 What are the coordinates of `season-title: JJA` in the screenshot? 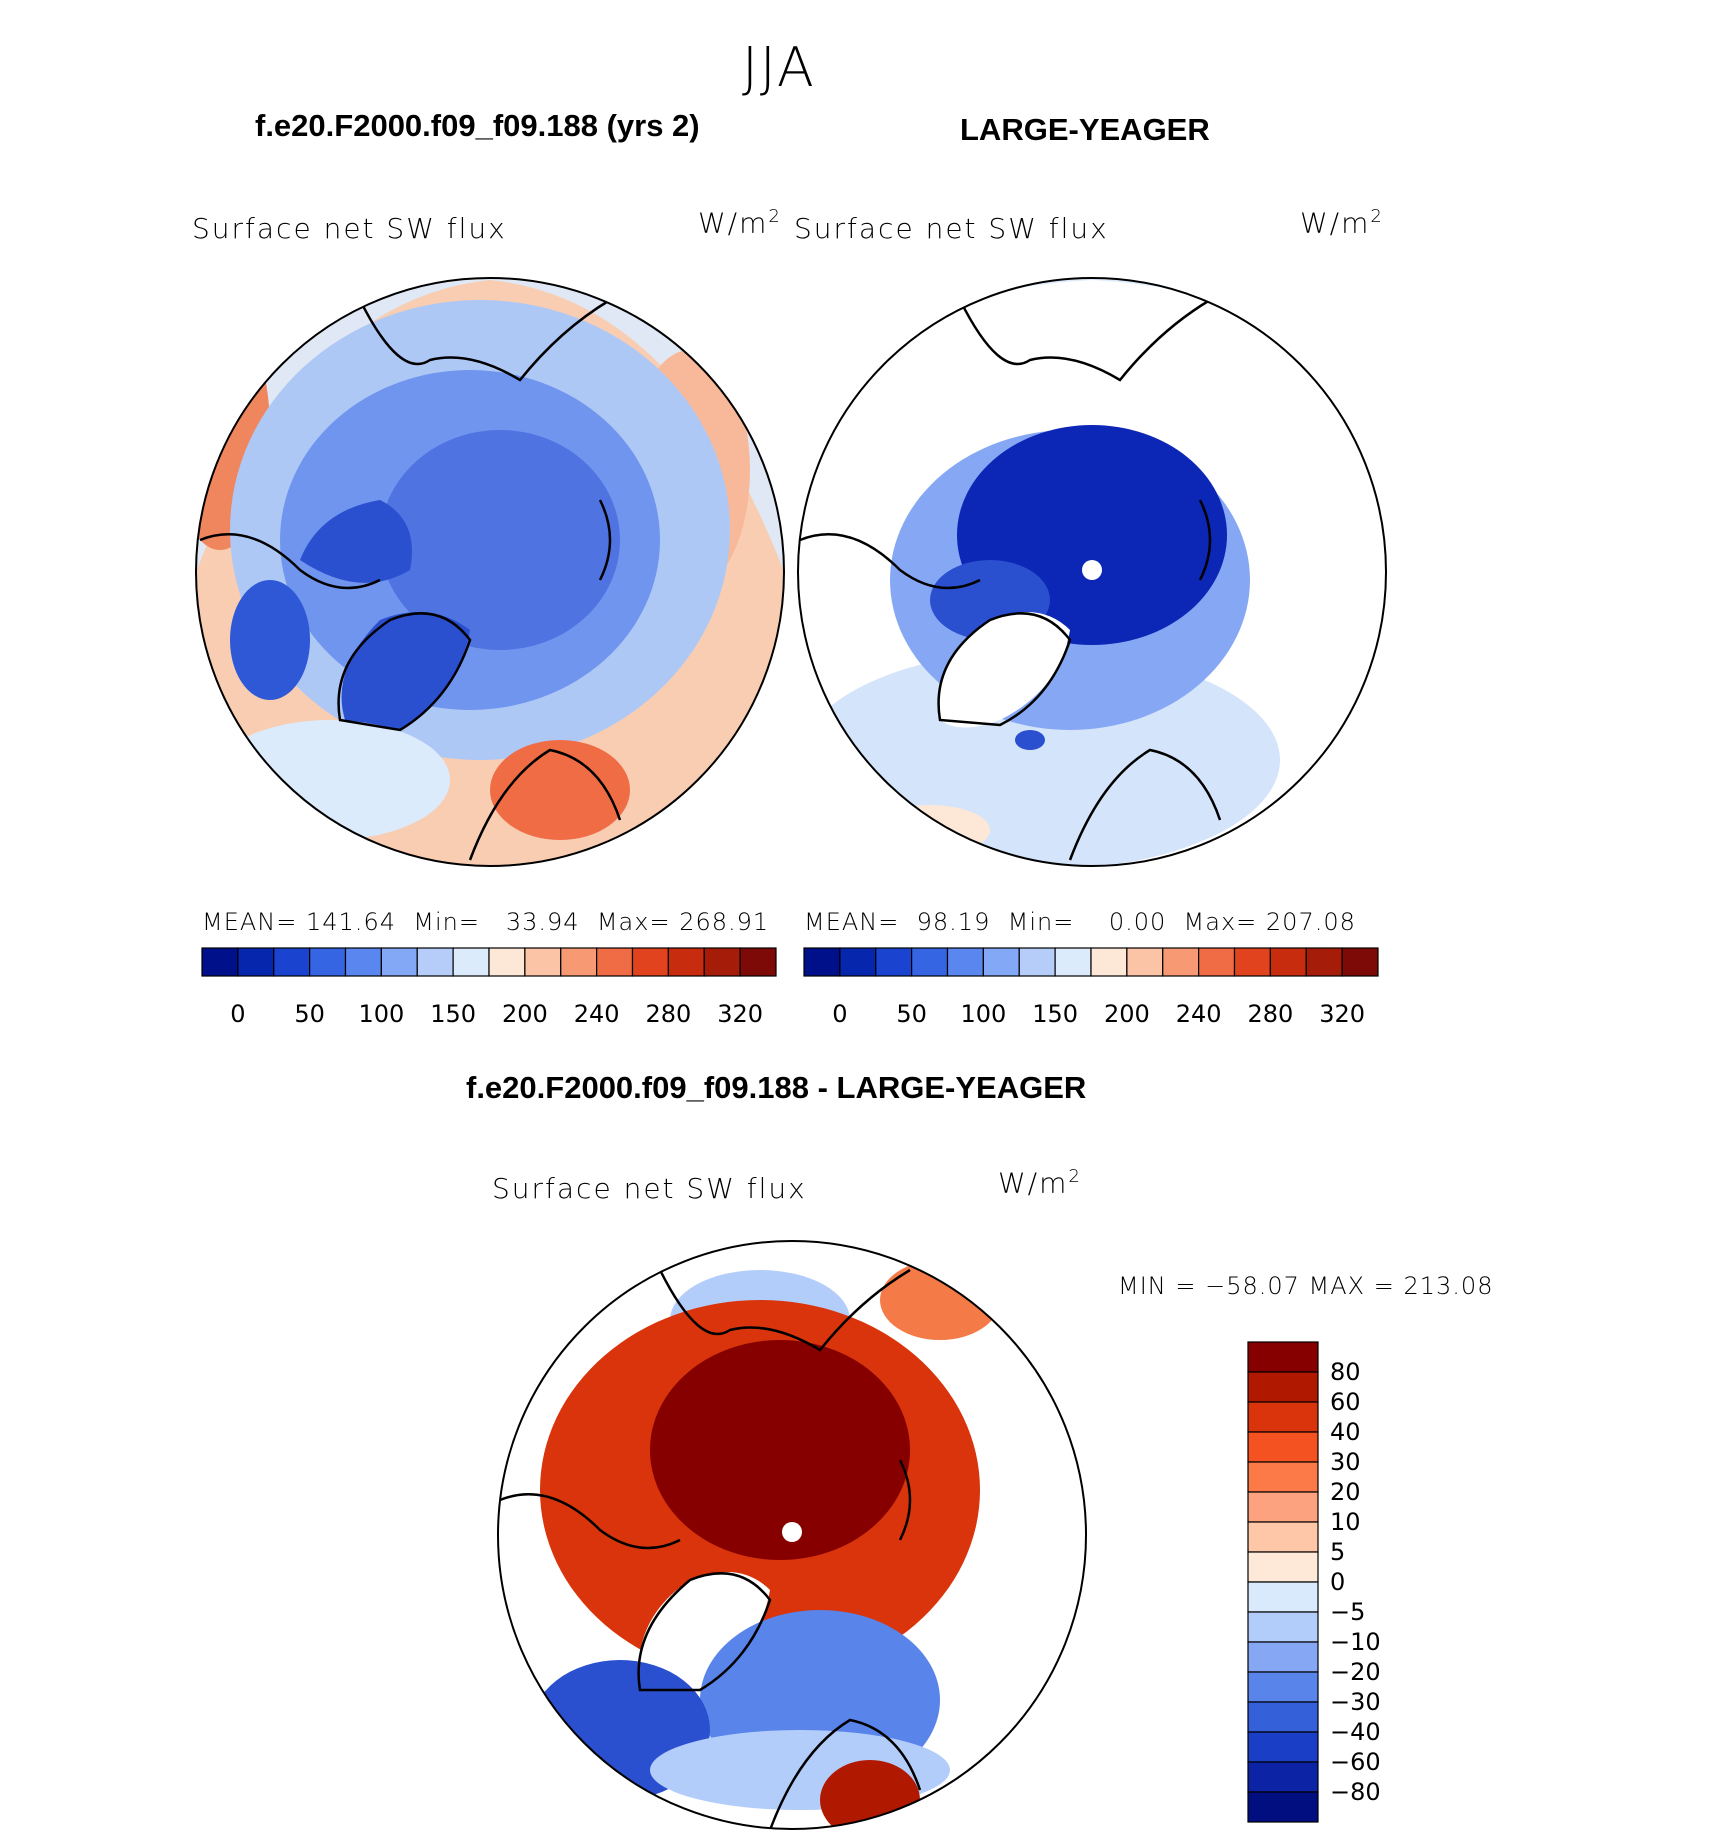 It's located at (779, 67).